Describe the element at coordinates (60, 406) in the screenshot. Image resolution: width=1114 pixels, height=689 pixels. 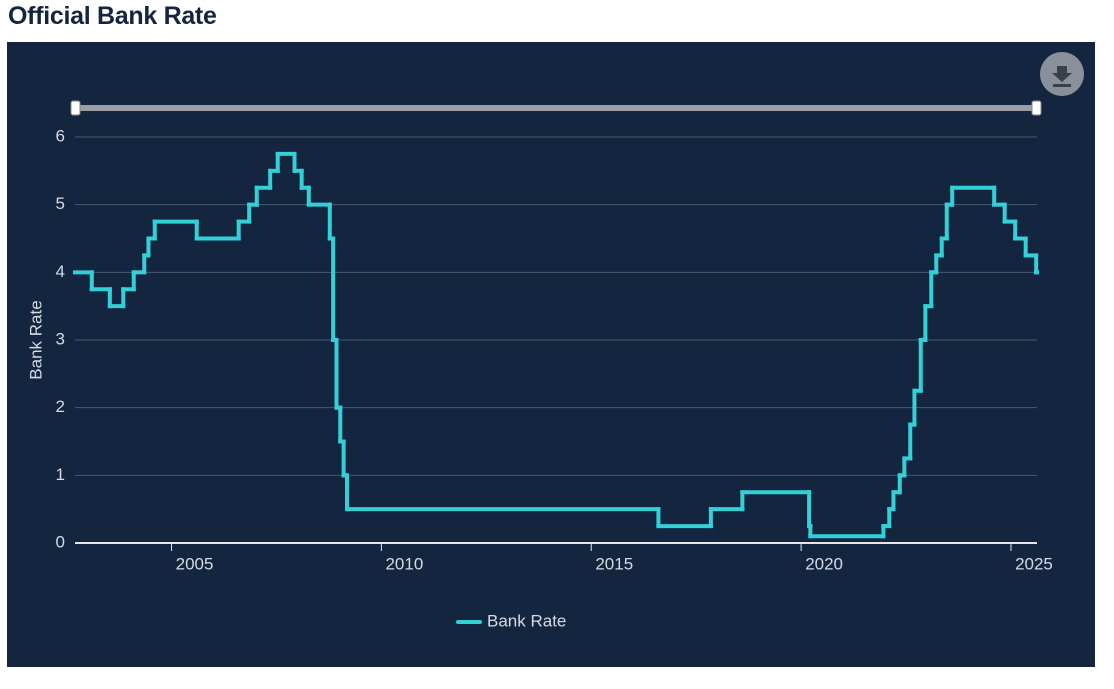
I see `y-tick-label: 2` at that location.